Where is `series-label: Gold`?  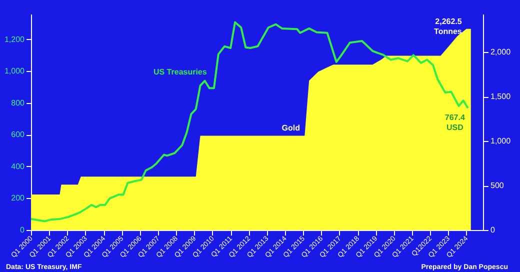
series-label: Gold is located at coordinates (291, 127).